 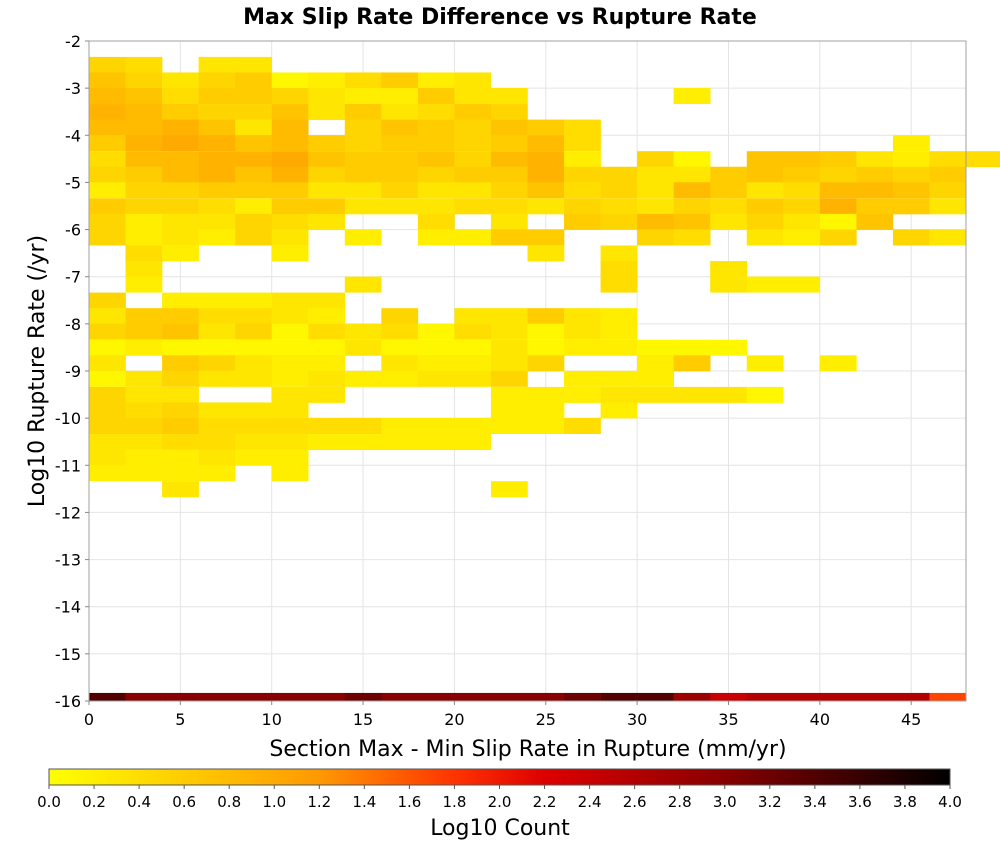 What do you see at coordinates (73, 324) in the screenshot?
I see `y-tick-label: -8` at bounding box center [73, 324].